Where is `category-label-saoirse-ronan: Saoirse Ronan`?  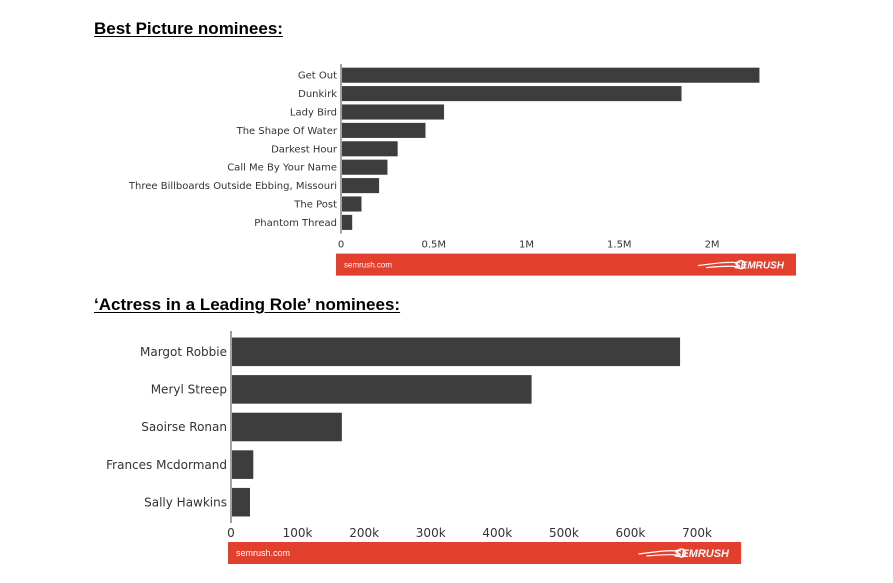
category-label-saoirse-ronan: Saoirse Ronan is located at coordinates (184, 427).